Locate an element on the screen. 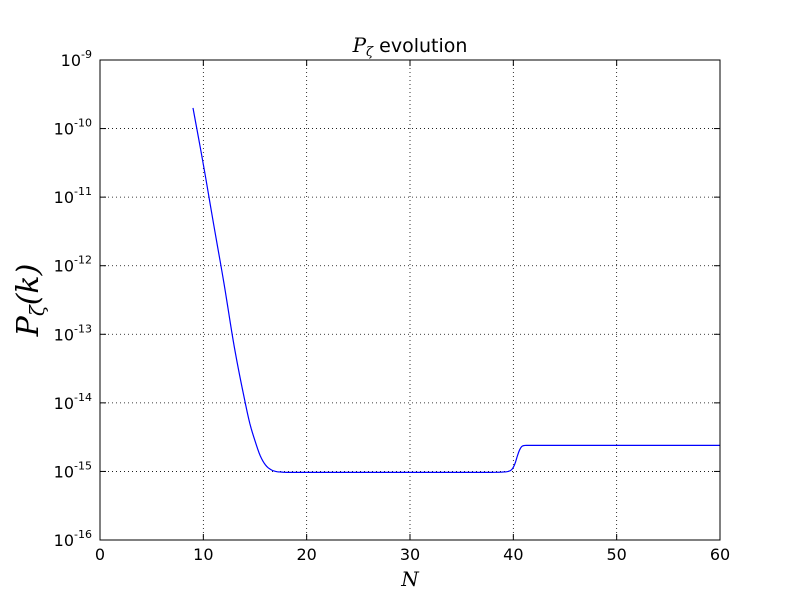 This screenshot has height=600, width=800. y-tick-label: 10-11 is located at coordinates (73, 196).